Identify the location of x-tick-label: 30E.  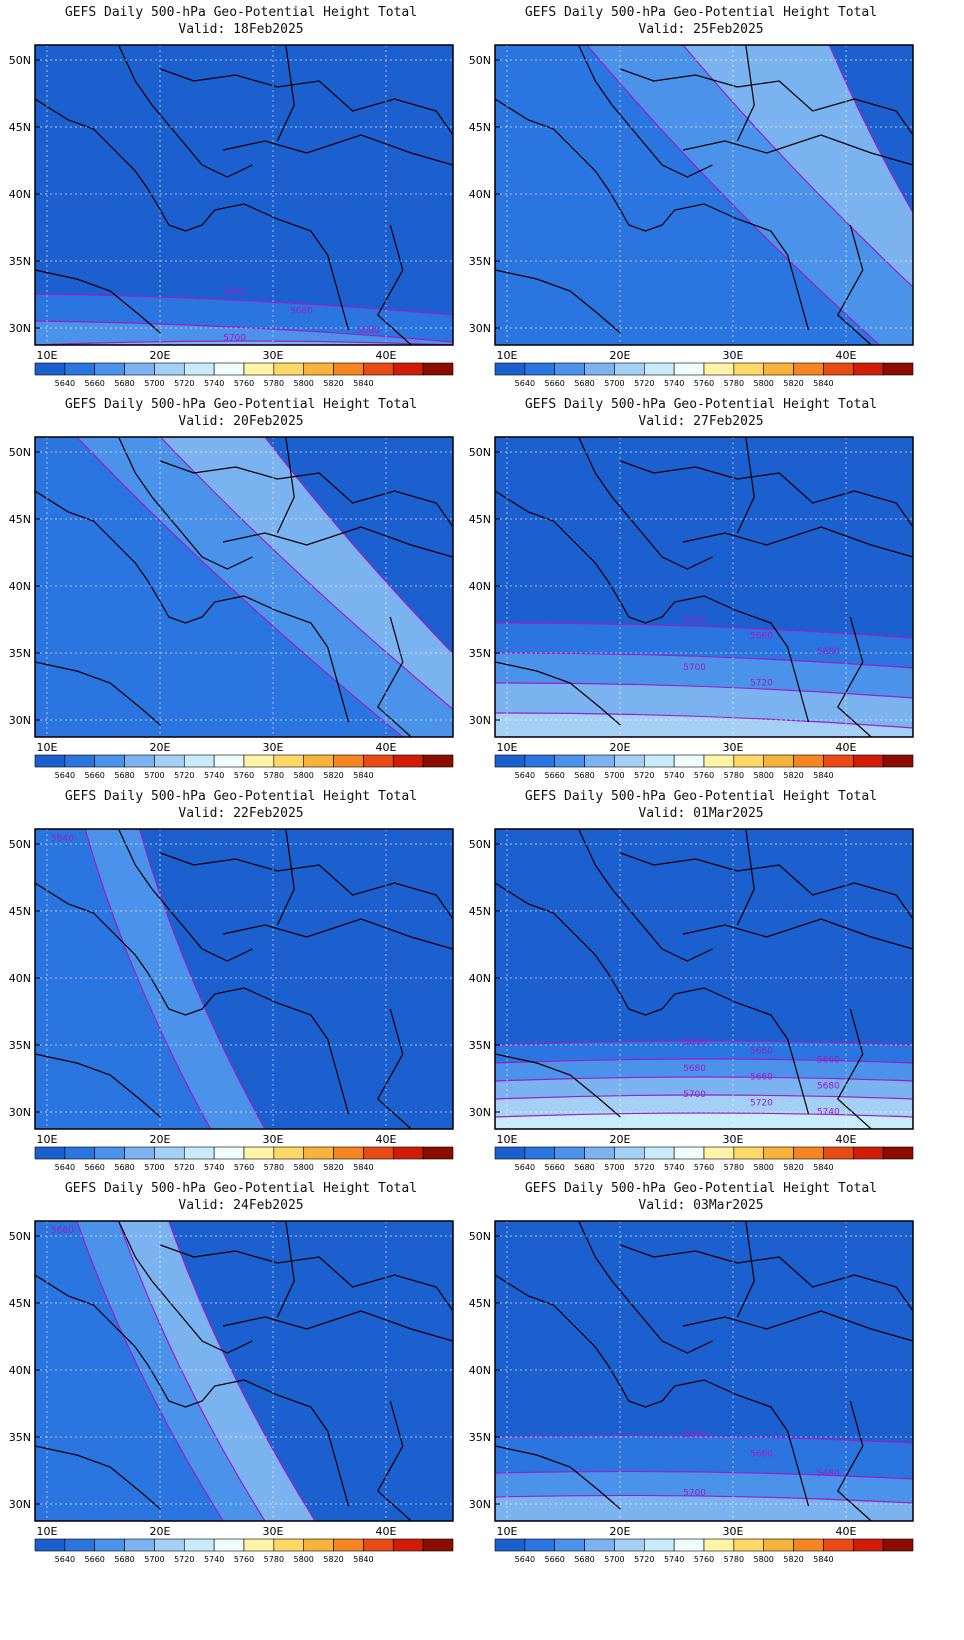
(273, 747).